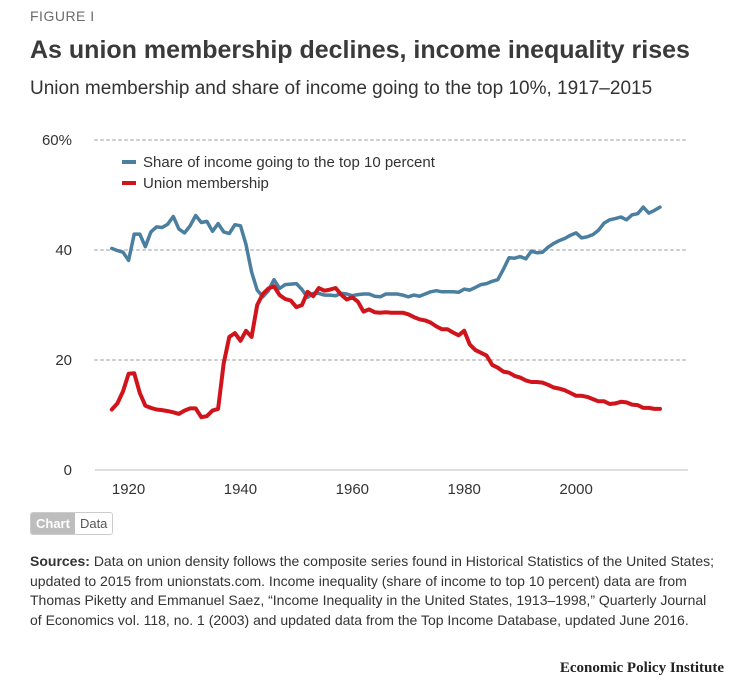 Image resolution: width=749 pixels, height=686 pixels. What do you see at coordinates (575, 489) in the screenshot?
I see `x-tick-label-2000: 2000` at bounding box center [575, 489].